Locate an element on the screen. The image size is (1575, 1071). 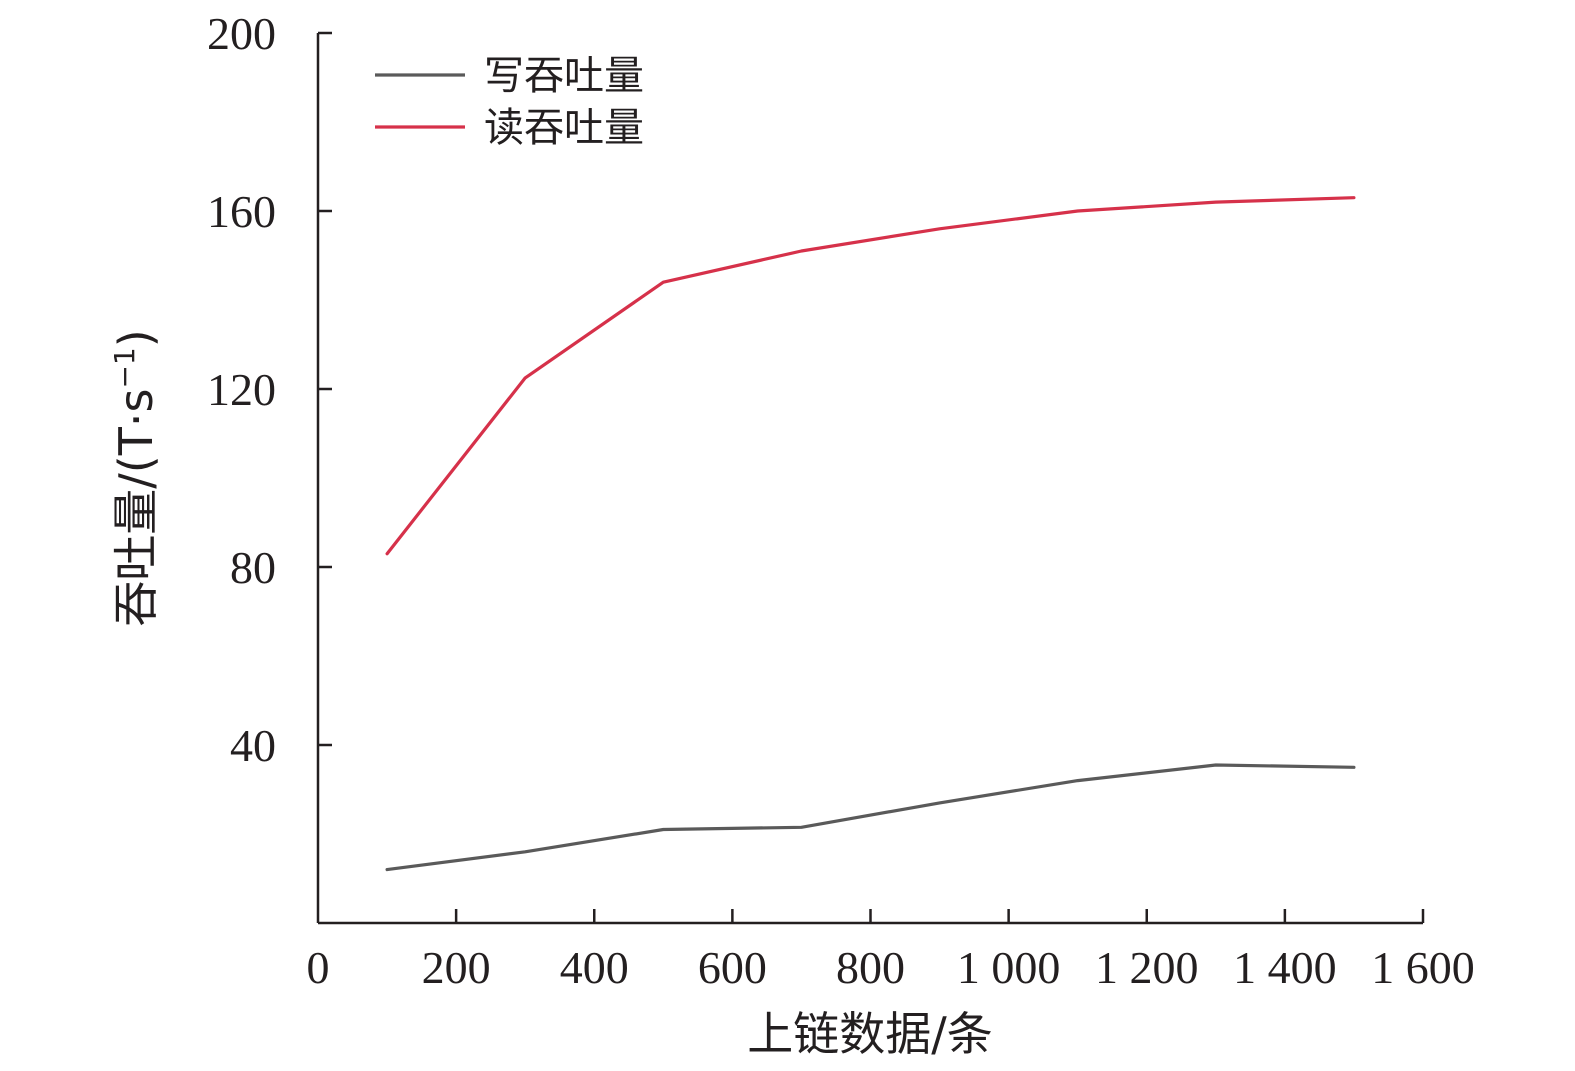
x-tick-label-600: 600 is located at coordinates (732, 967).